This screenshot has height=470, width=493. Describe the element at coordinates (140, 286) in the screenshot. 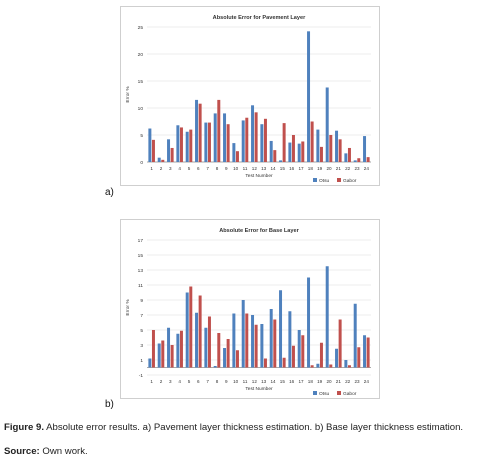

I see `y-tick-label: 11` at that location.